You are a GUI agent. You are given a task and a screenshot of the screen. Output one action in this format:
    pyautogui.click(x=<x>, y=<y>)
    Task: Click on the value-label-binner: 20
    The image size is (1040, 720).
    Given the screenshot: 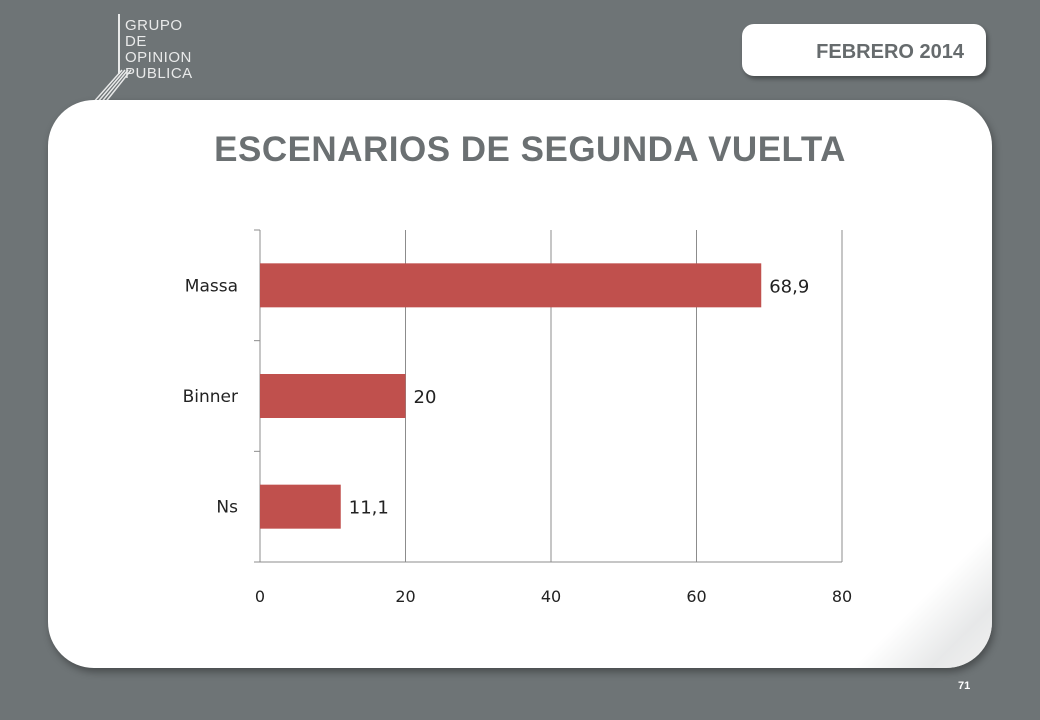 What is the action you would take?
    pyautogui.click(x=425, y=397)
    